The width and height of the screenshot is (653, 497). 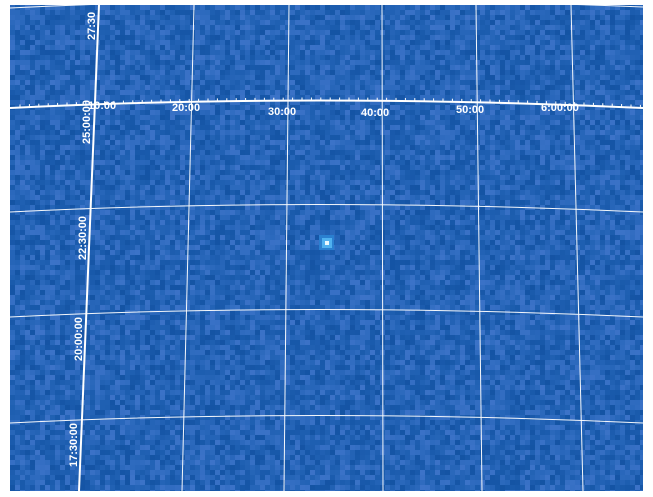 What do you see at coordinates (375, 113) in the screenshot?
I see `ra-tick-label: 40:00` at bounding box center [375, 113].